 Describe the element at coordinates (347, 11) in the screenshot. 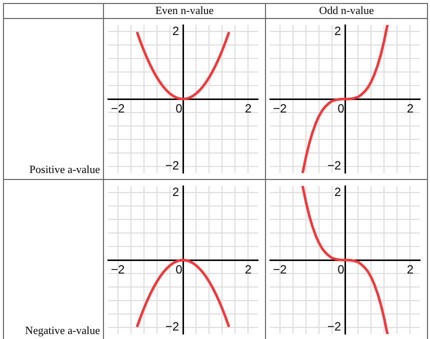

I see `chart-title: Odd n-value` at that location.